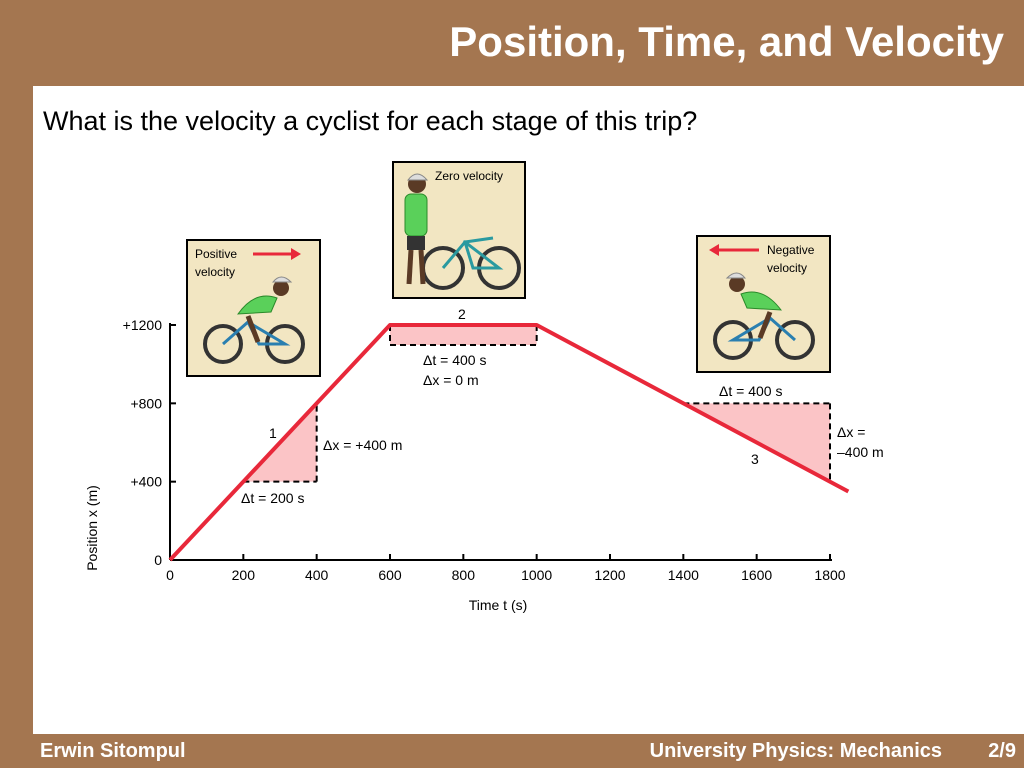 The image size is (1024, 768). Describe the element at coordinates (860, 452) in the screenshot. I see `stage3-dx-label-line2: –400 m` at that location.